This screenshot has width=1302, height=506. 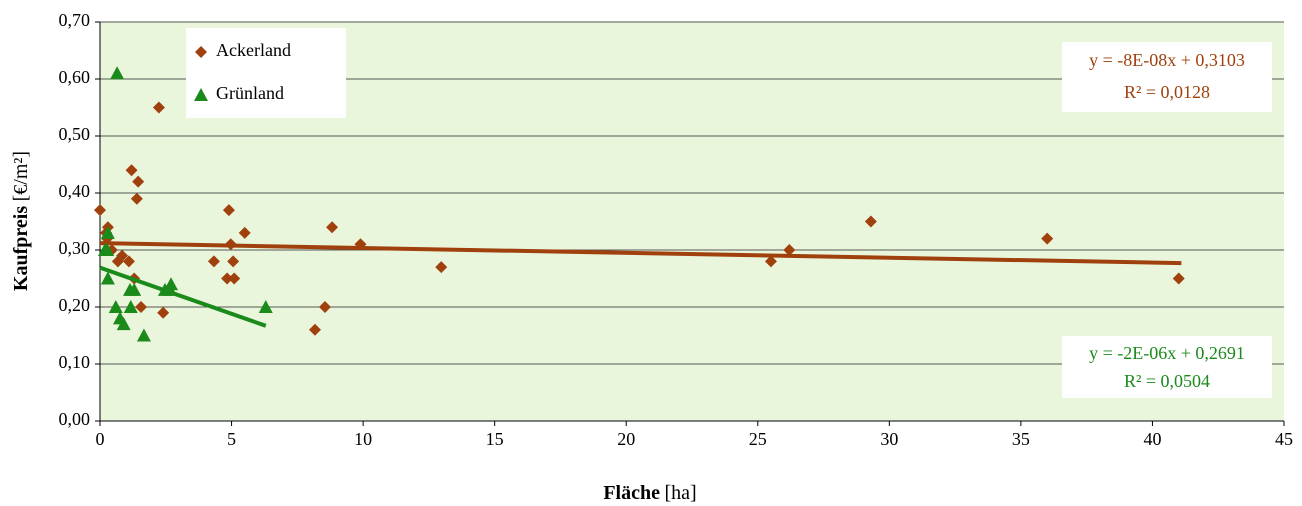 I want to click on x-tick-label: 35, so click(x=1021, y=439).